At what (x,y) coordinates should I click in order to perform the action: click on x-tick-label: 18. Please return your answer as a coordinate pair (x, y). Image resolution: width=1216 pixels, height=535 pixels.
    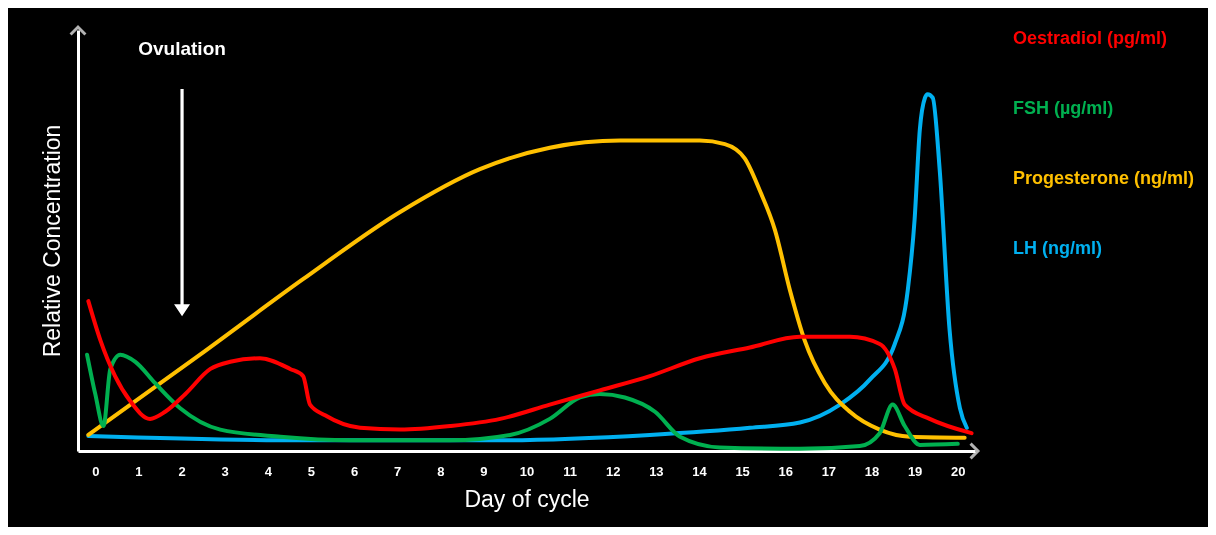
    Looking at the image, I should click on (872, 471).